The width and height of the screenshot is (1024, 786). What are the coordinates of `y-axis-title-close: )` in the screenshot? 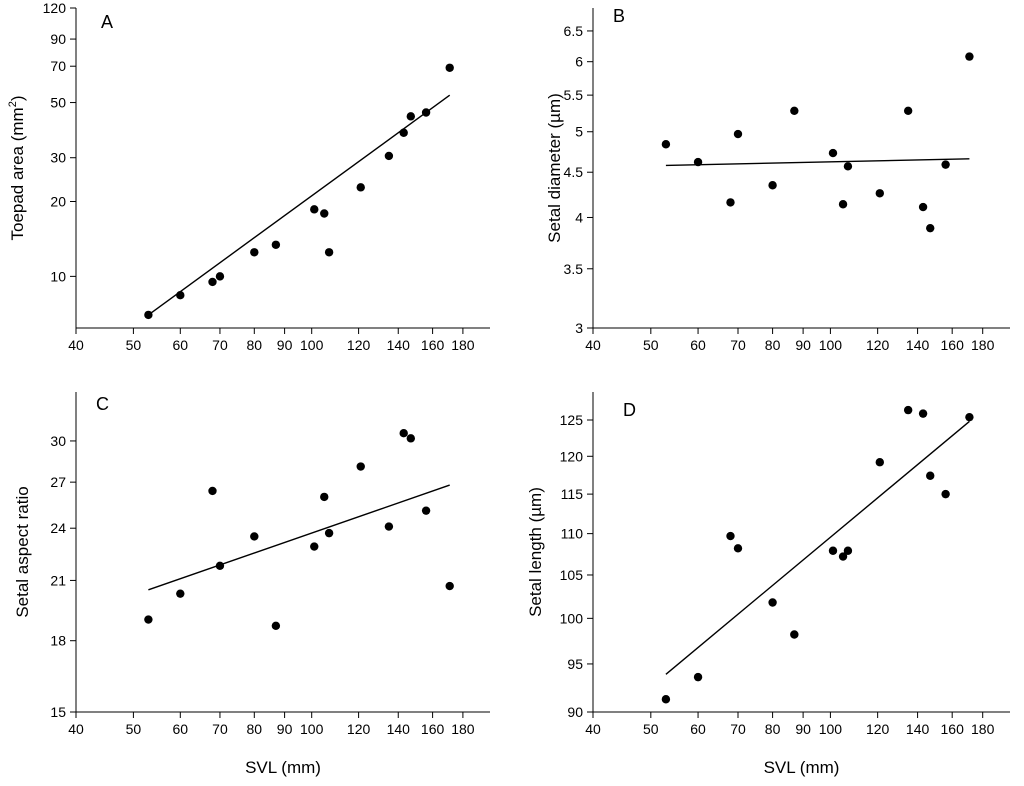 It's located at (554, 96).